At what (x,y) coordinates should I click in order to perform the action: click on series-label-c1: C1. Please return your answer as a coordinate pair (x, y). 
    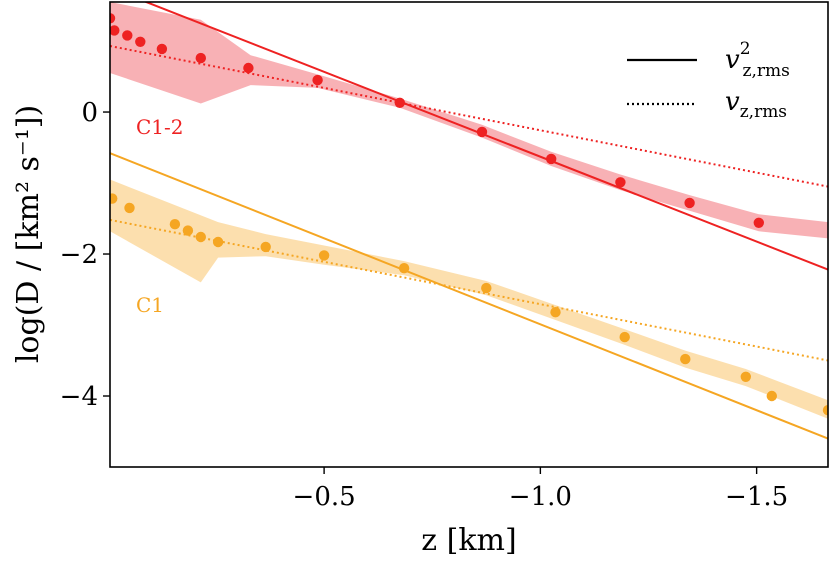
    Looking at the image, I should click on (150, 305).